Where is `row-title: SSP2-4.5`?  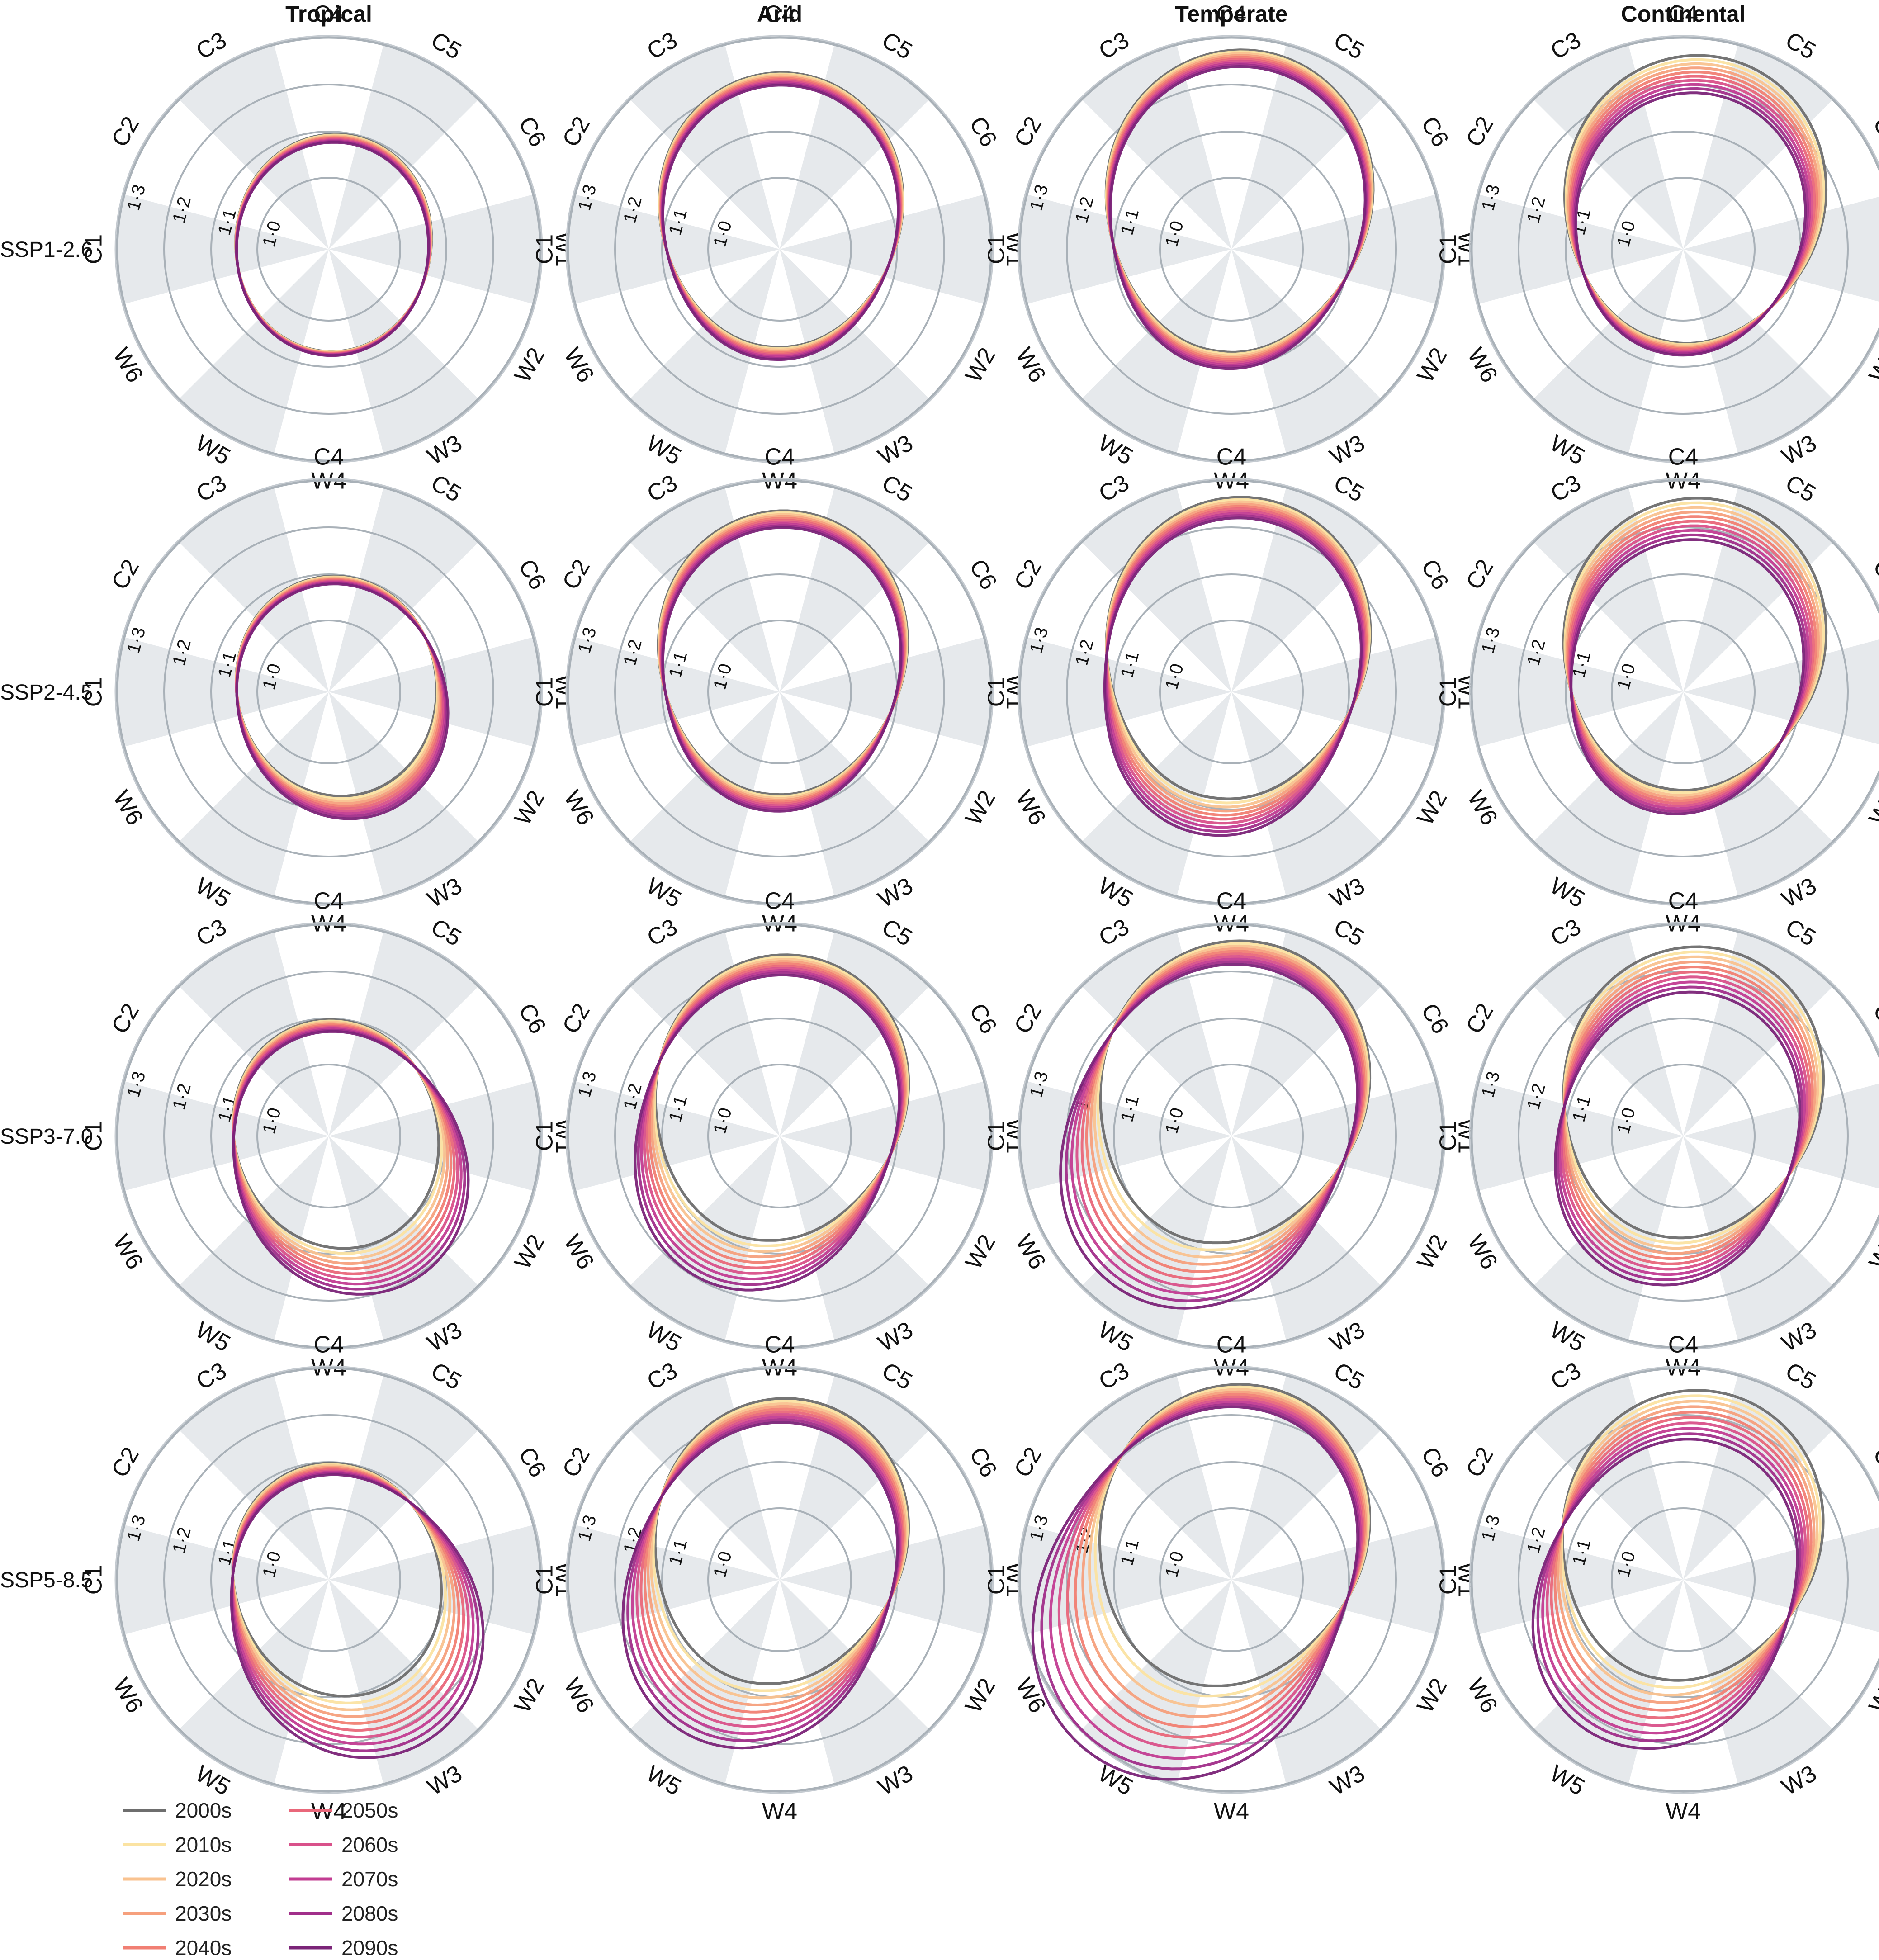
row-title: SSP2-4.5 is located at coordinates (47, 693).